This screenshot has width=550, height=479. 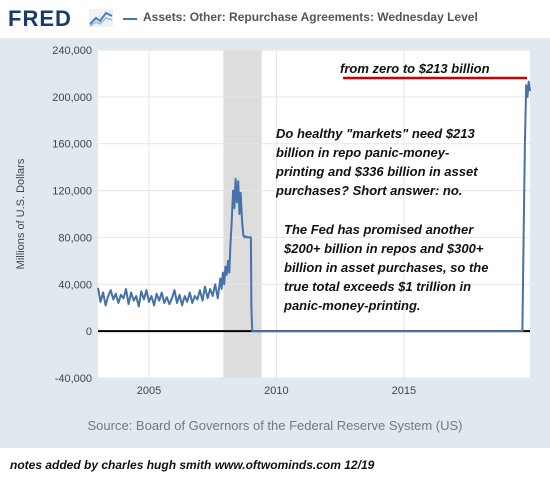 What do you see at coordinates (362, 152) in the screenshot?
I see `annotation-para1-line: billion in repo panic-money-` at bounding box center [362, 152].